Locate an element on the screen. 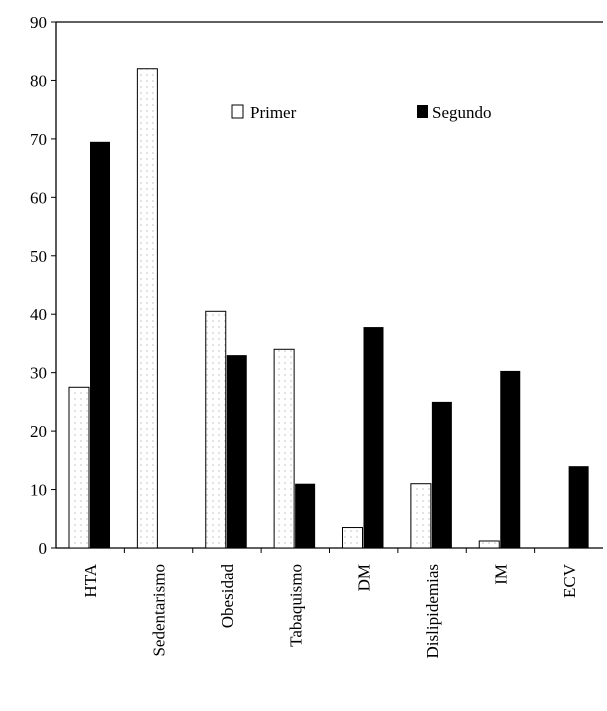 The height and width of the screenshot is (711, 607). y-axis: 0 10 20 30 40 50 60 70 80 90 is located at coordinates (43, 285).